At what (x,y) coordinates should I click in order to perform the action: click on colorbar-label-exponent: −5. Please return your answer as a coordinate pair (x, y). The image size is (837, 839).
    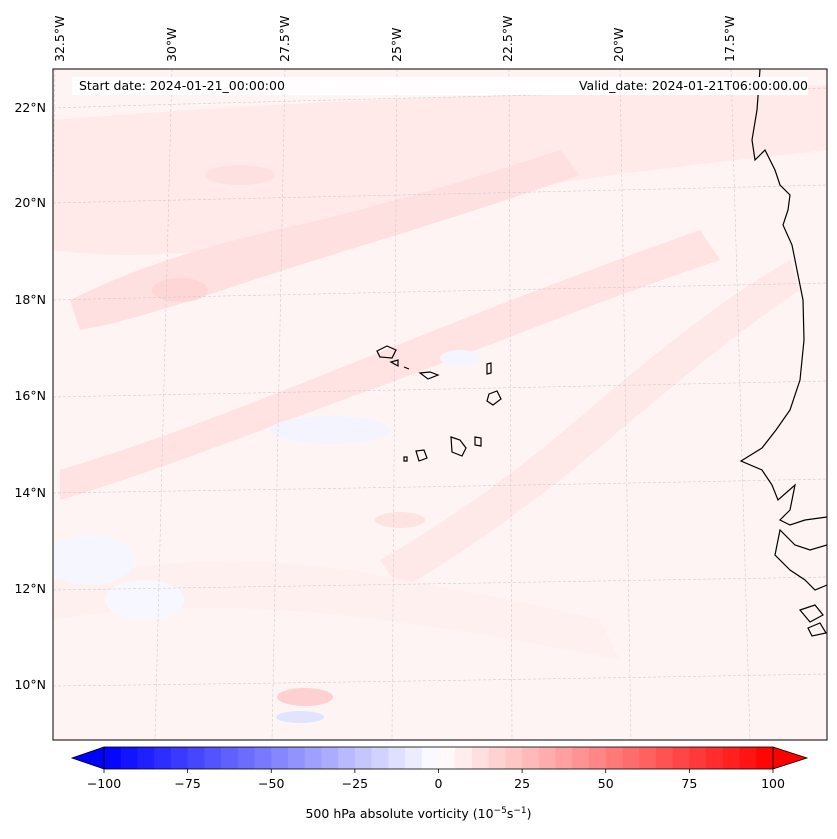
    Looking at the image, I should click on (500, 811).